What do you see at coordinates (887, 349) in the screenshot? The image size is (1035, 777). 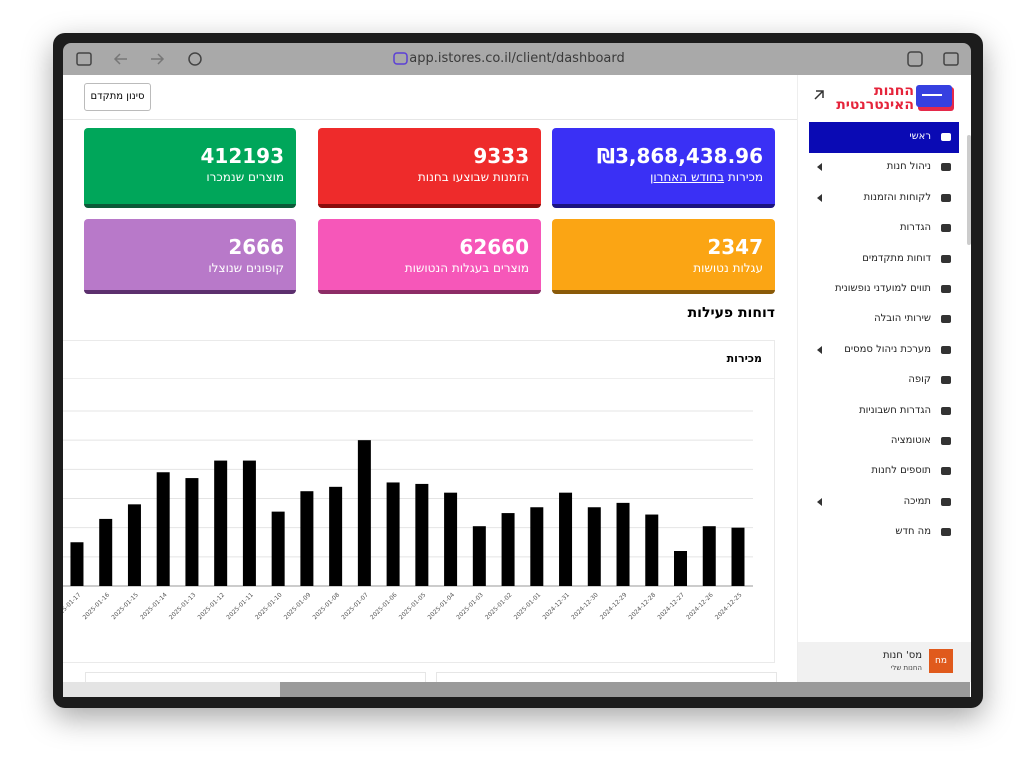 I see `menu-label: מערכת ניהול סמסים` at bounding box center [887, 349].